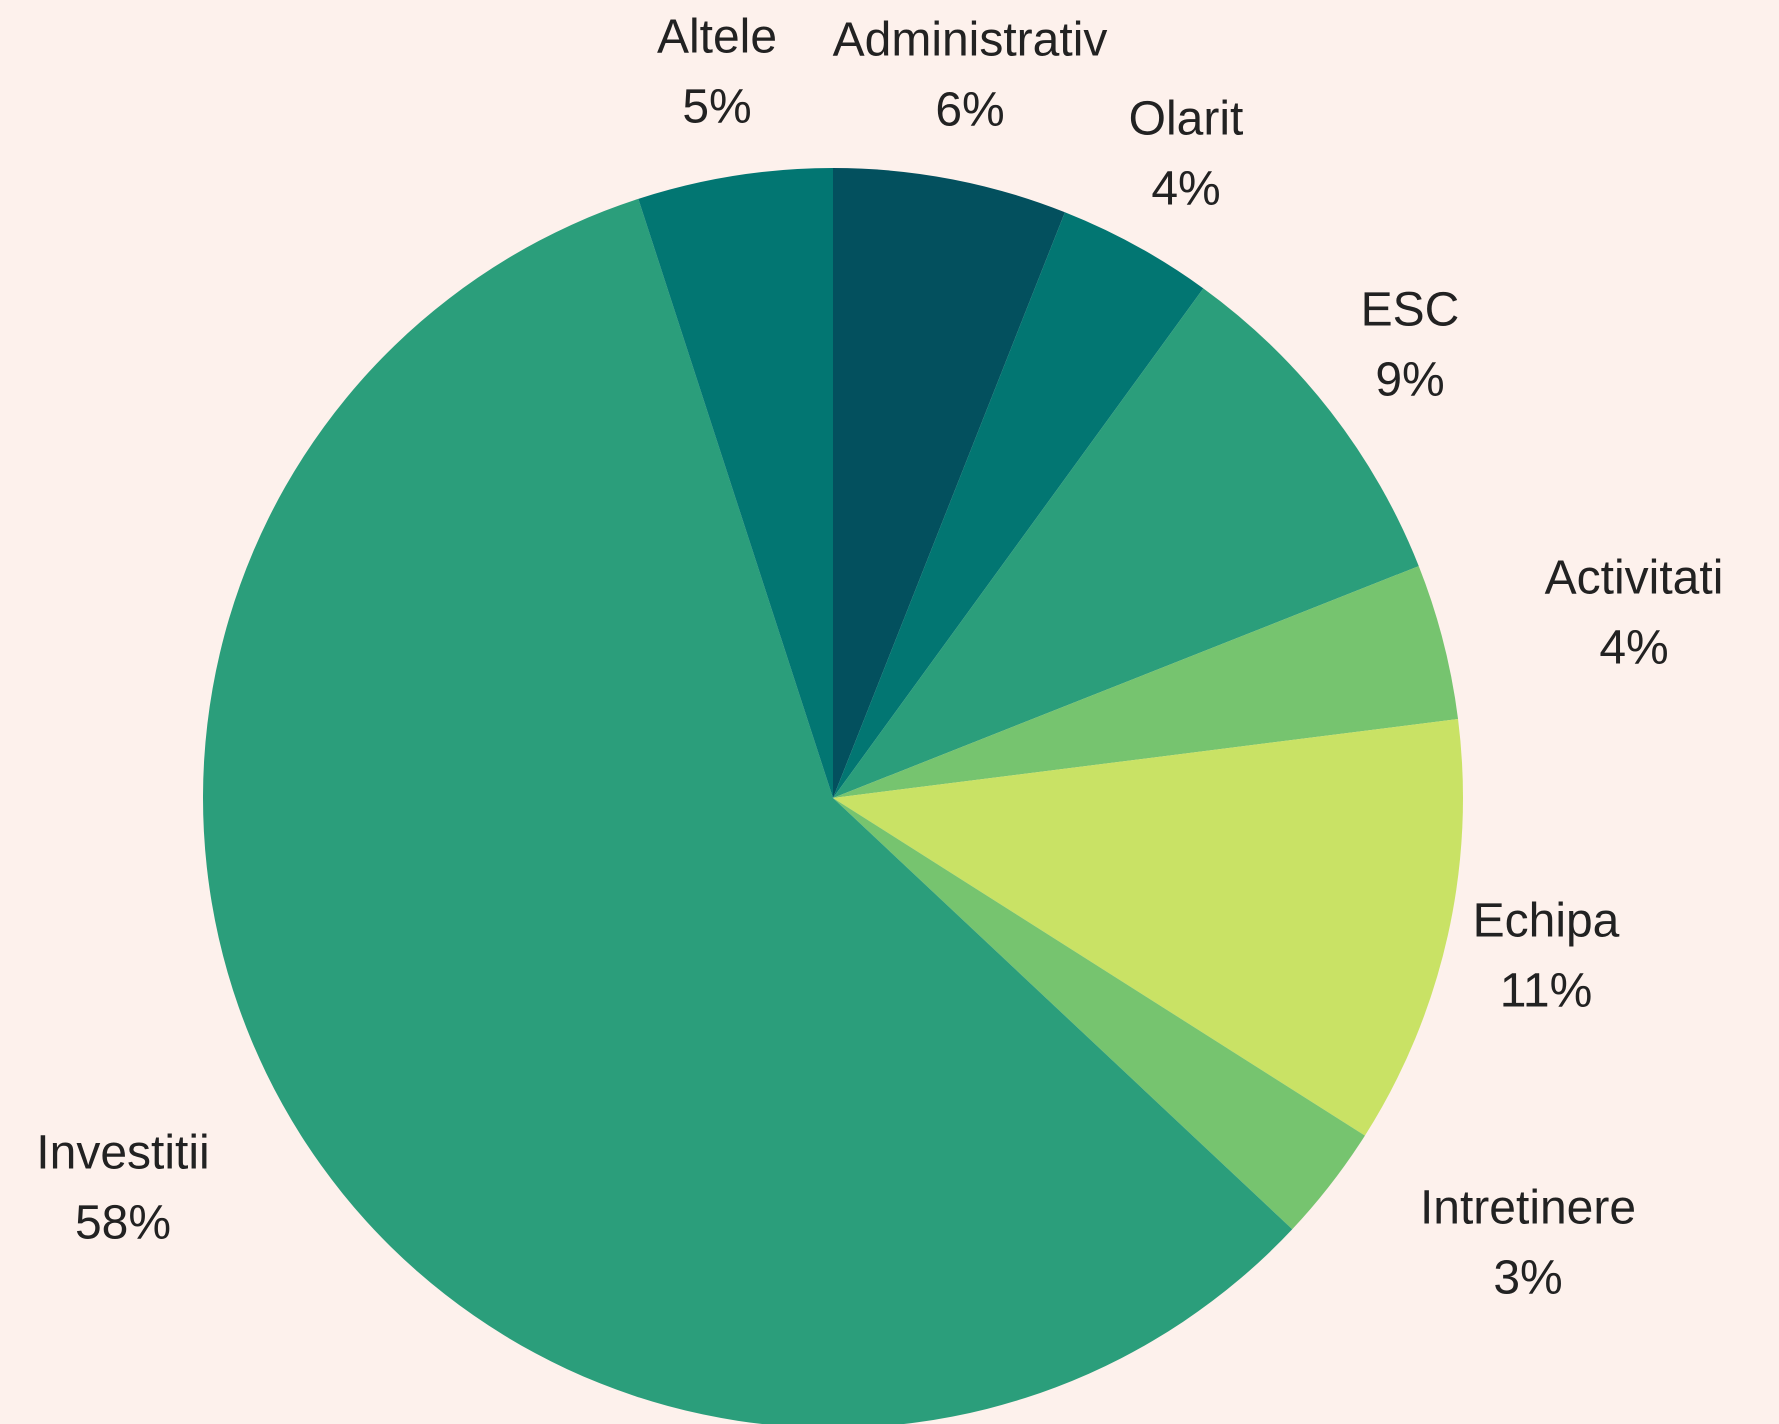  Describe the element at coordinates (1186, 119) in the screenshot. I see `slice-label: Olarit` at that location.